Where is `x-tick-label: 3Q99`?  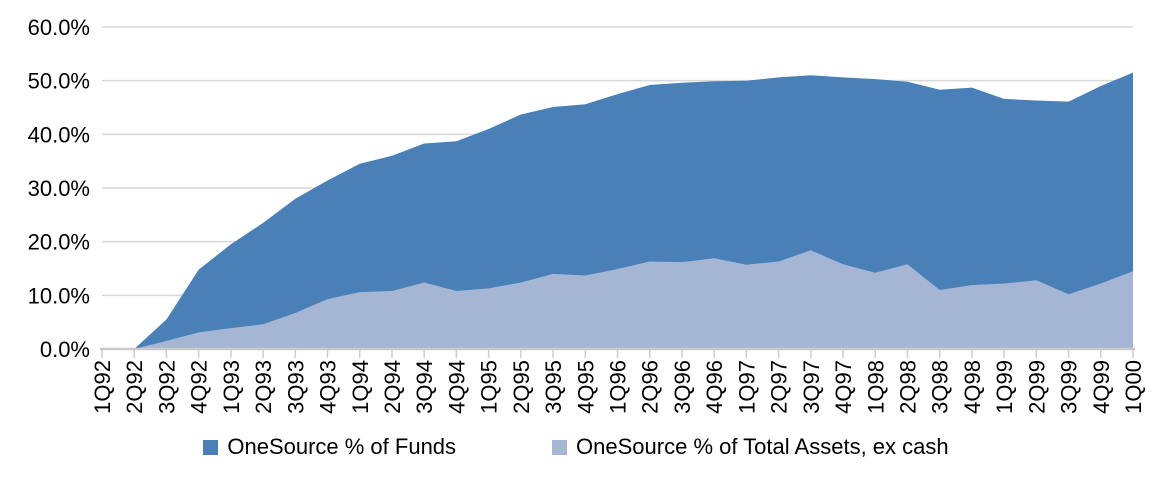 x-tick-label: 3Q99 is located at coordinates (1069, 387).